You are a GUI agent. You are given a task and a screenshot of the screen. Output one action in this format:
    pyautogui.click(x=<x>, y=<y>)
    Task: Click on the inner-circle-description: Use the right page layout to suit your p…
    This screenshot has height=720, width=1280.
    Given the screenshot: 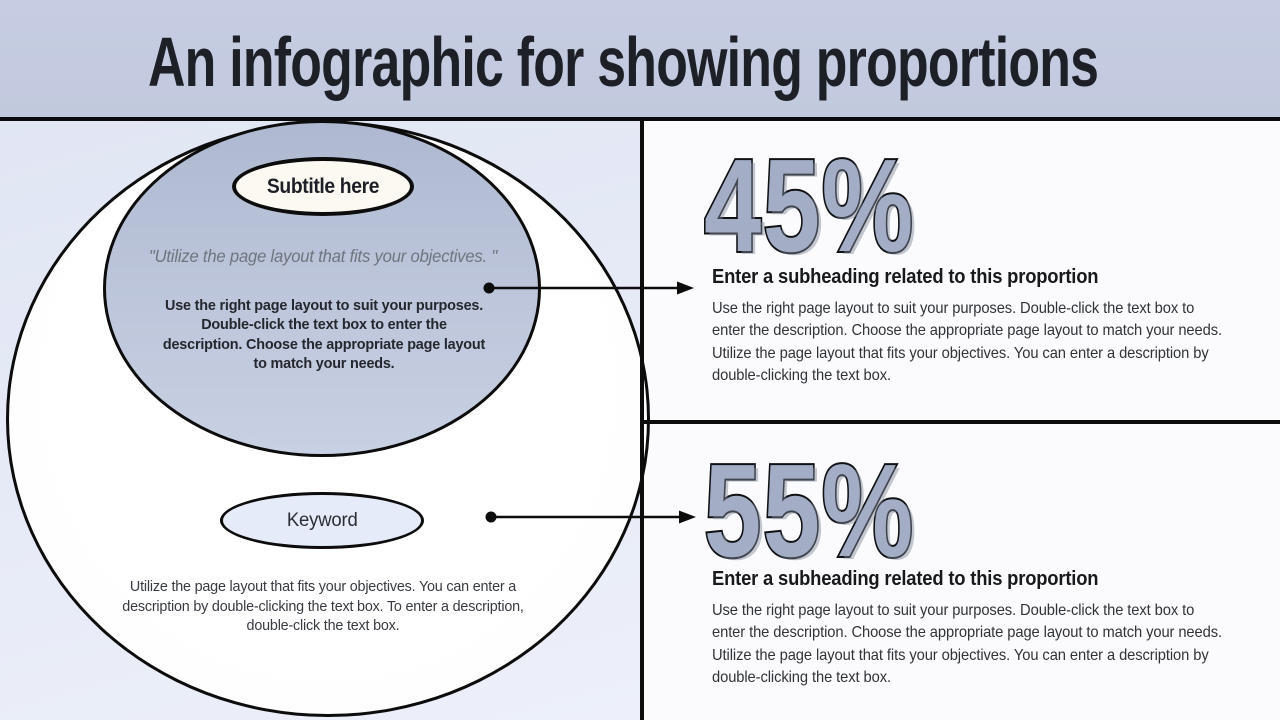 What is the action you would take?
    pyautogui.click(x=324, y=334)
    